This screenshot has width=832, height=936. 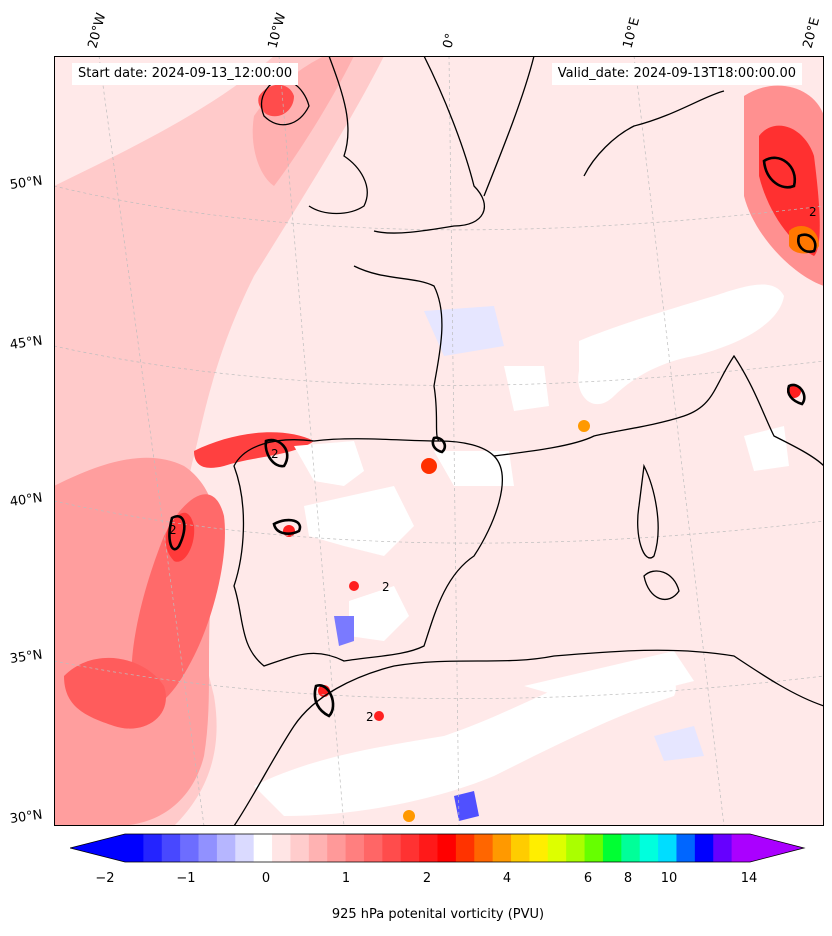 I want to click on lon-tick-20e: 20°E, so click(x=812, y=33).